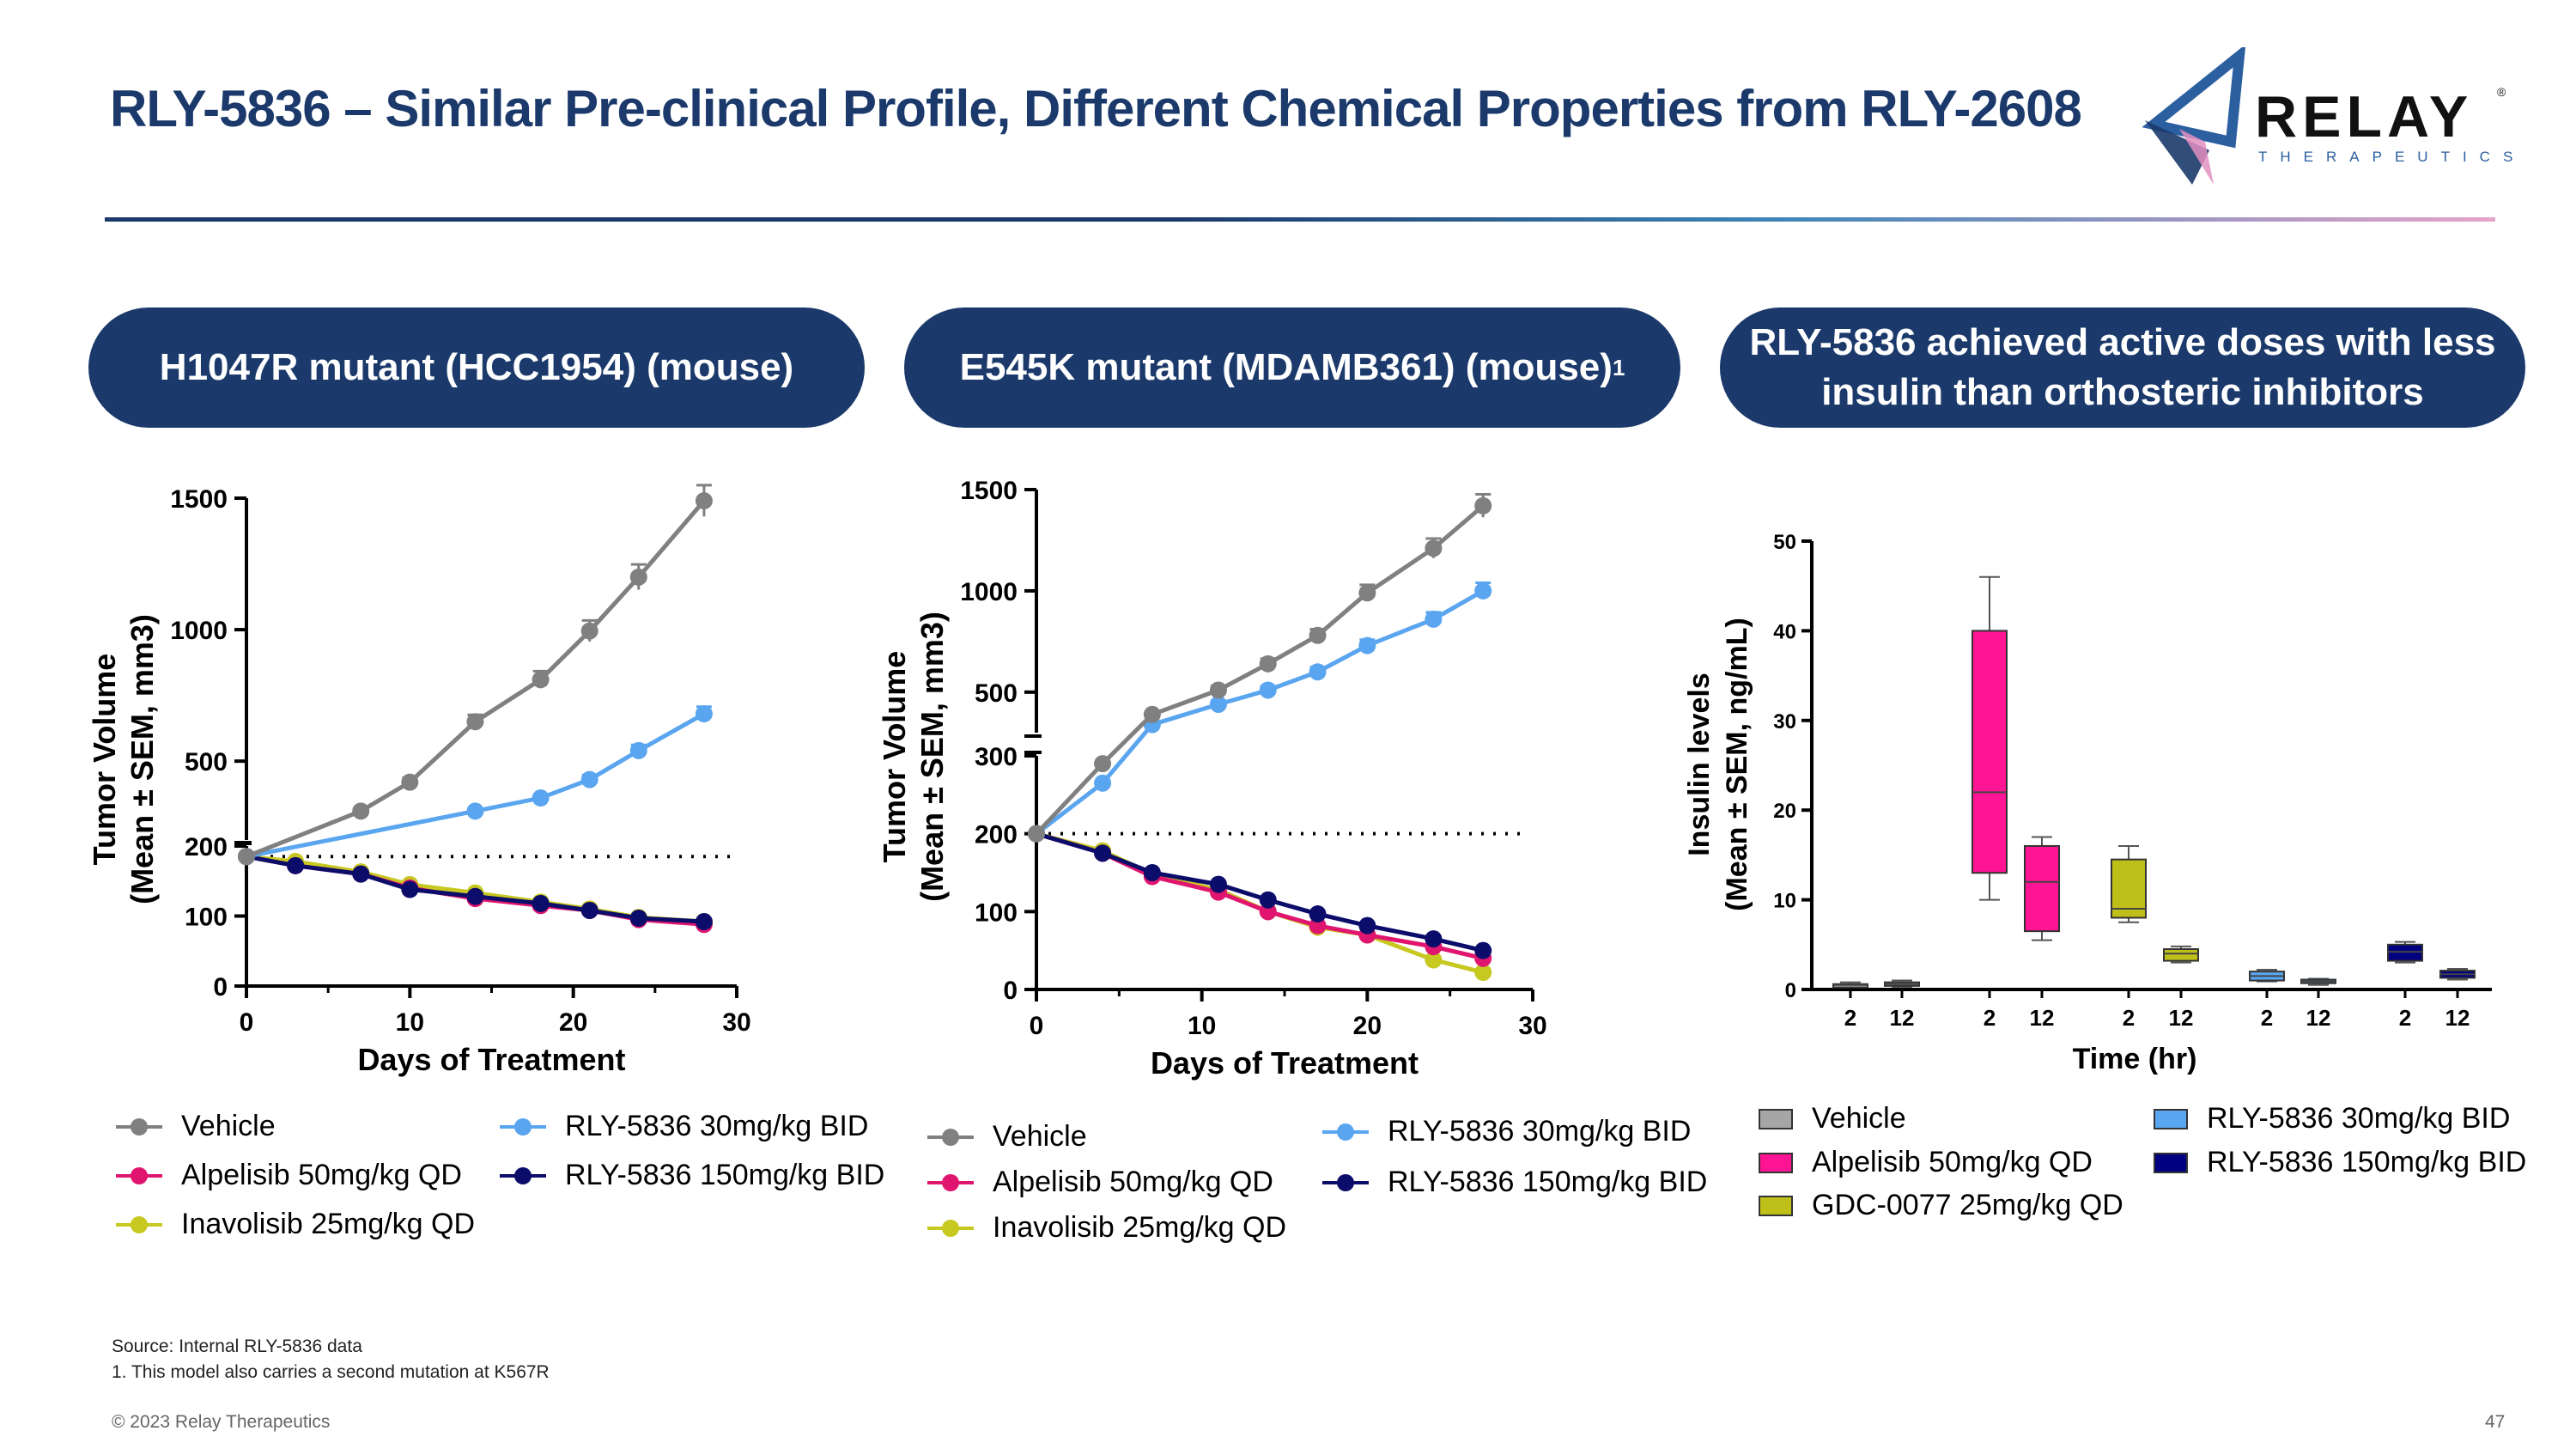 This screenshot has height=1449, width=2576. What do you see at coordinates (2392, 157) in the screenshot?
I see `logo-subtitle: THERAPEUTICS` at bounding box center [2392, 157].